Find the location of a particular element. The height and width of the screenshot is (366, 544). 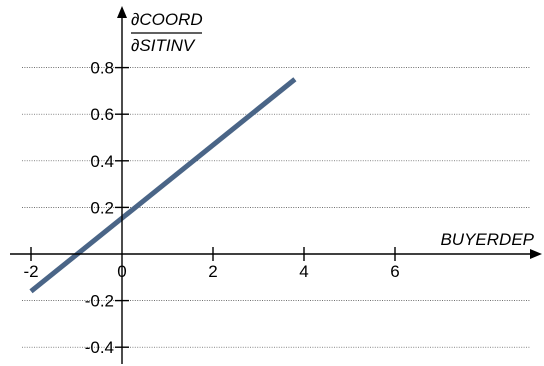

y-tick-label: 0.4 is located at coordinates (102, 161).